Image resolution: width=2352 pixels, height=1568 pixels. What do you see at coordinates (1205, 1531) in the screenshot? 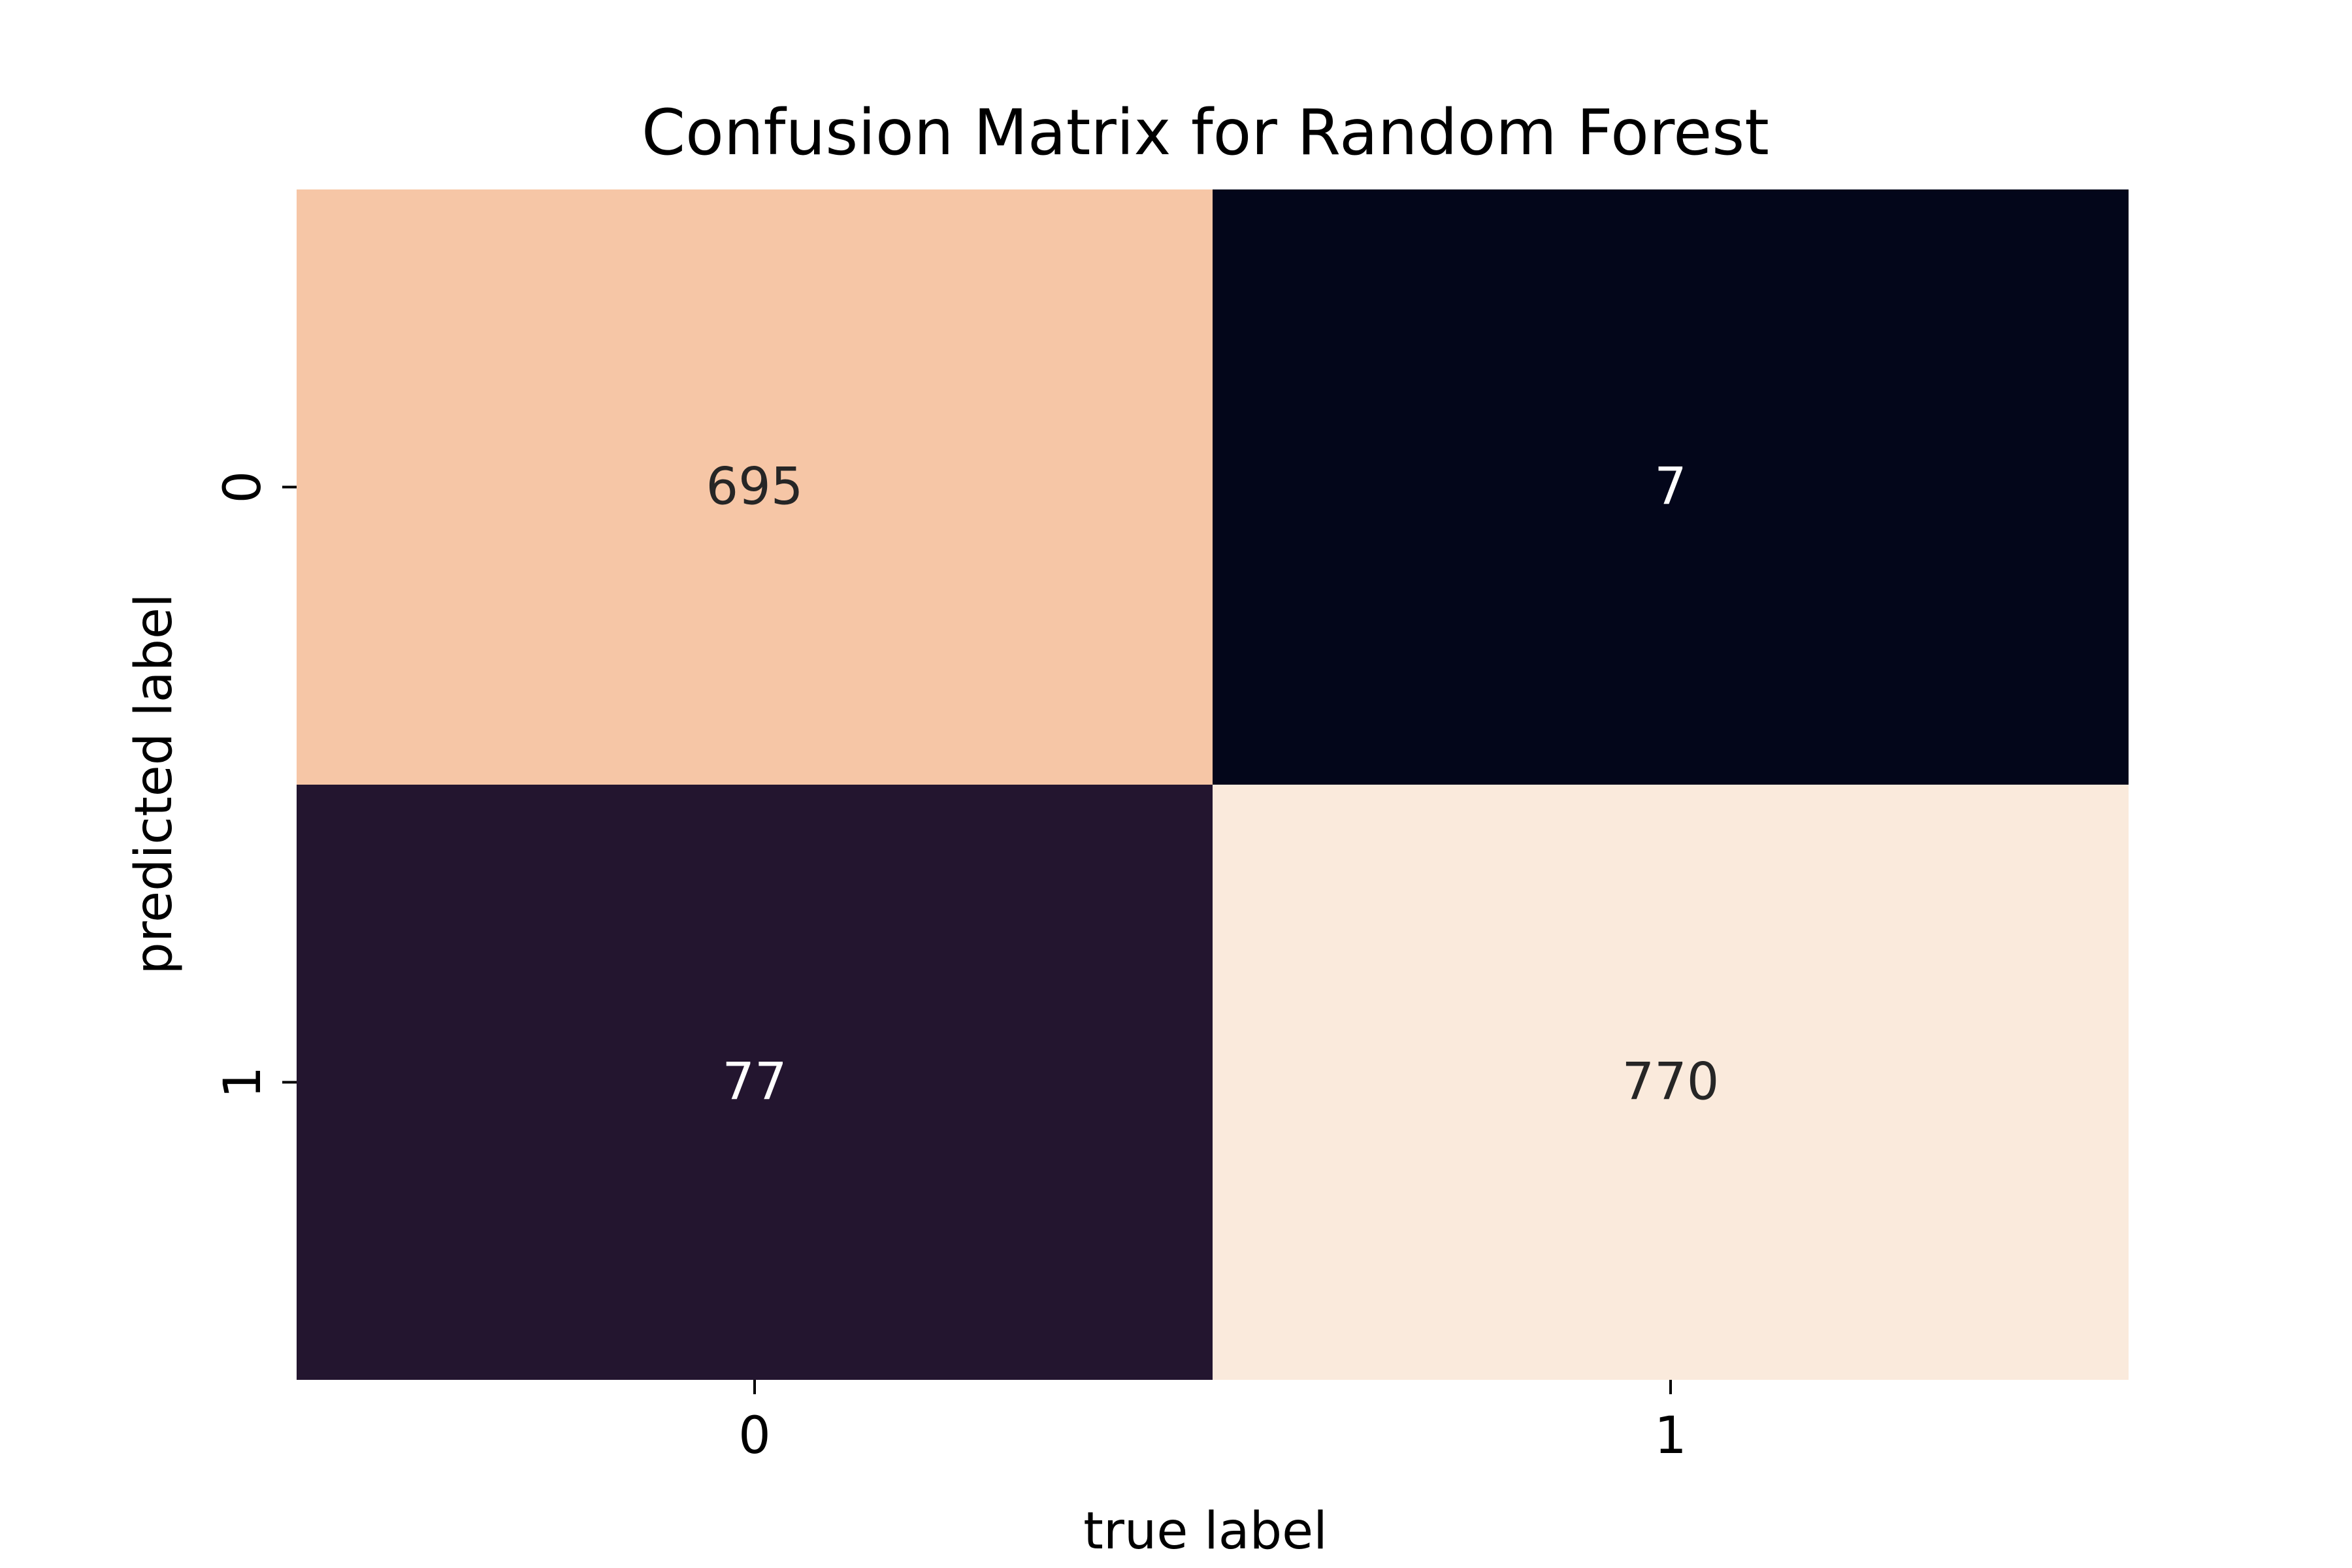
I see `x-axis-label: true label` at bounding box center [1205, 1531].